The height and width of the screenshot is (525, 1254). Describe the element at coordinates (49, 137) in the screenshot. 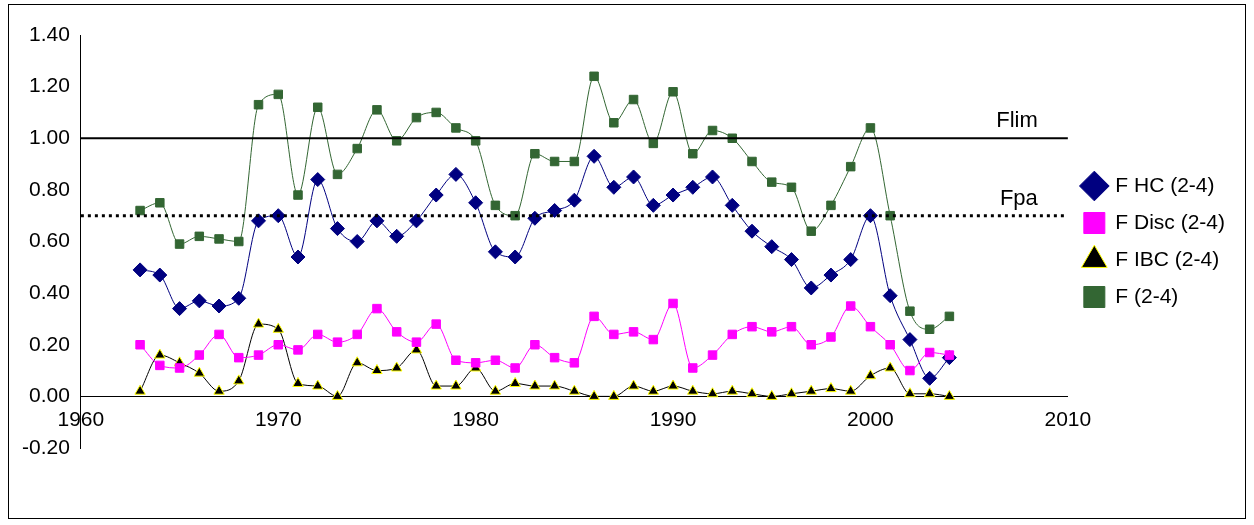

I see `y-tick-label: 1.00` at that location.